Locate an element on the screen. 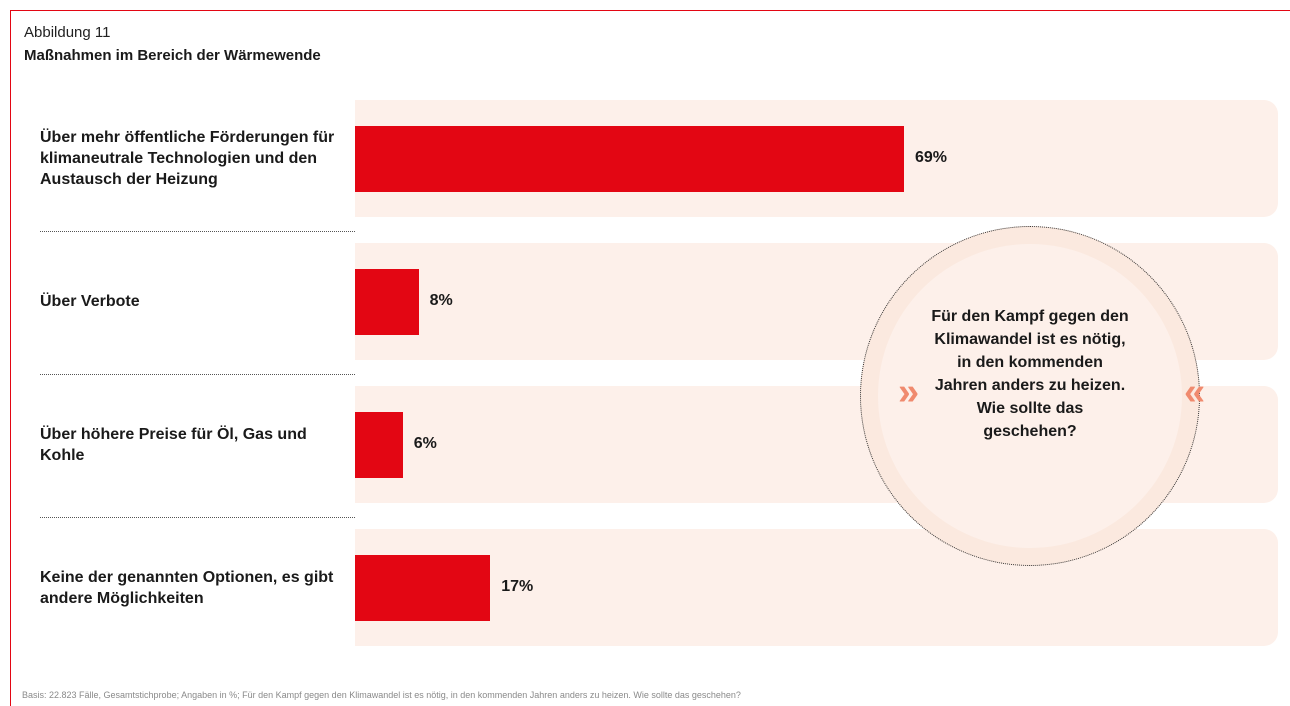  figure-label: Abbildung 11 is located at coordinates (67, 32).